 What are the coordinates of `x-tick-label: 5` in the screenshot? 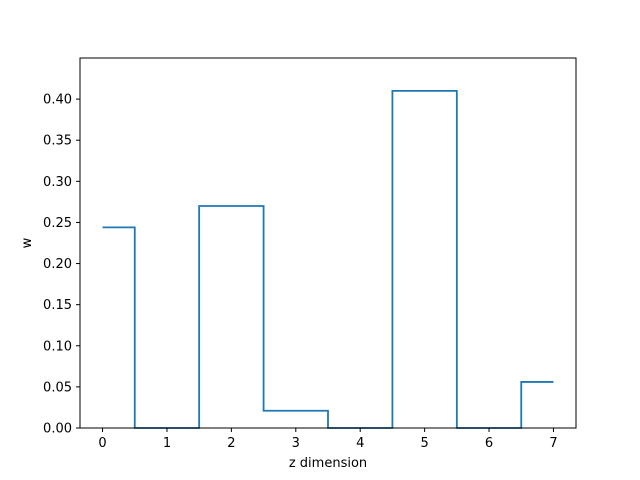 It's located at (424, 443).